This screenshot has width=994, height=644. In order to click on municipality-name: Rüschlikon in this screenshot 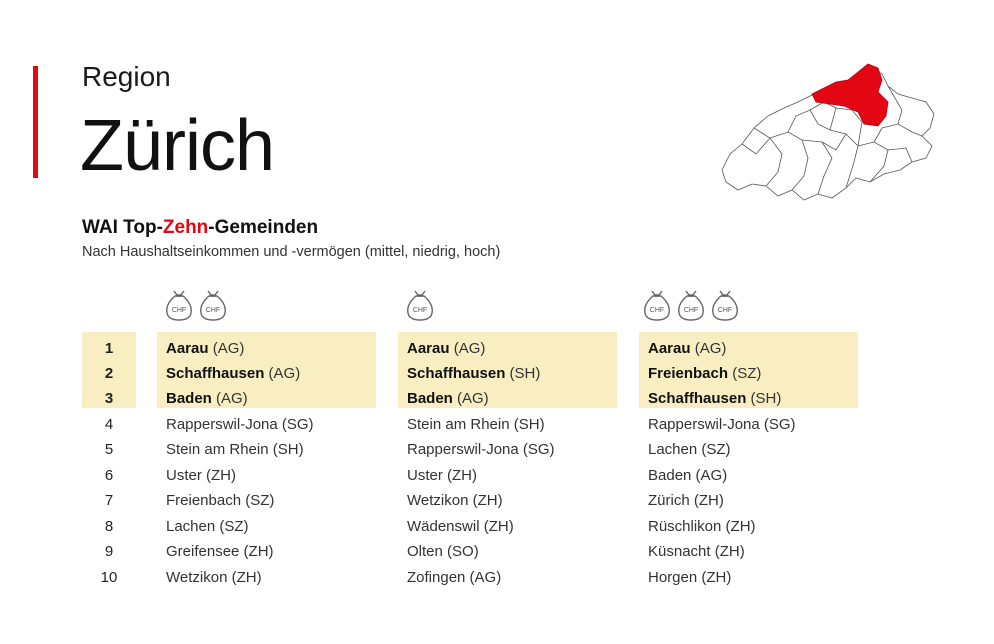, I will do `click(685, 526)`.